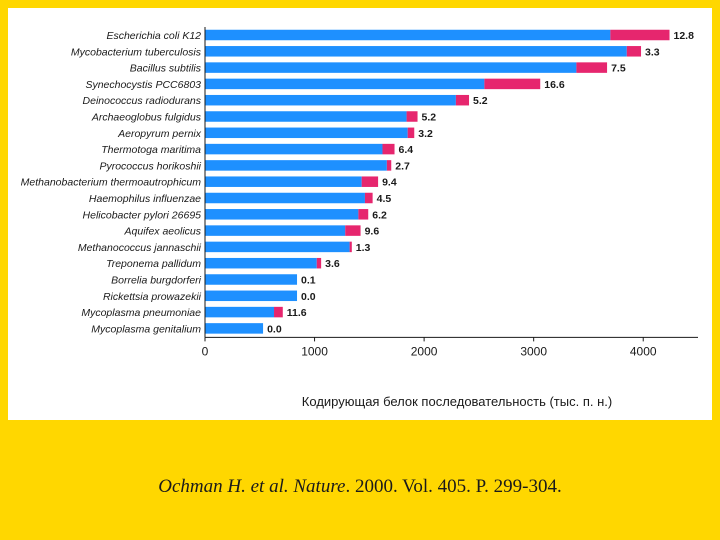 The height and width of the screenshot is (540, 720). Describe the element at coordinates (141, 313) in the screenshot. I see `category-label: Mycoplasma pneumoniae` at that location.